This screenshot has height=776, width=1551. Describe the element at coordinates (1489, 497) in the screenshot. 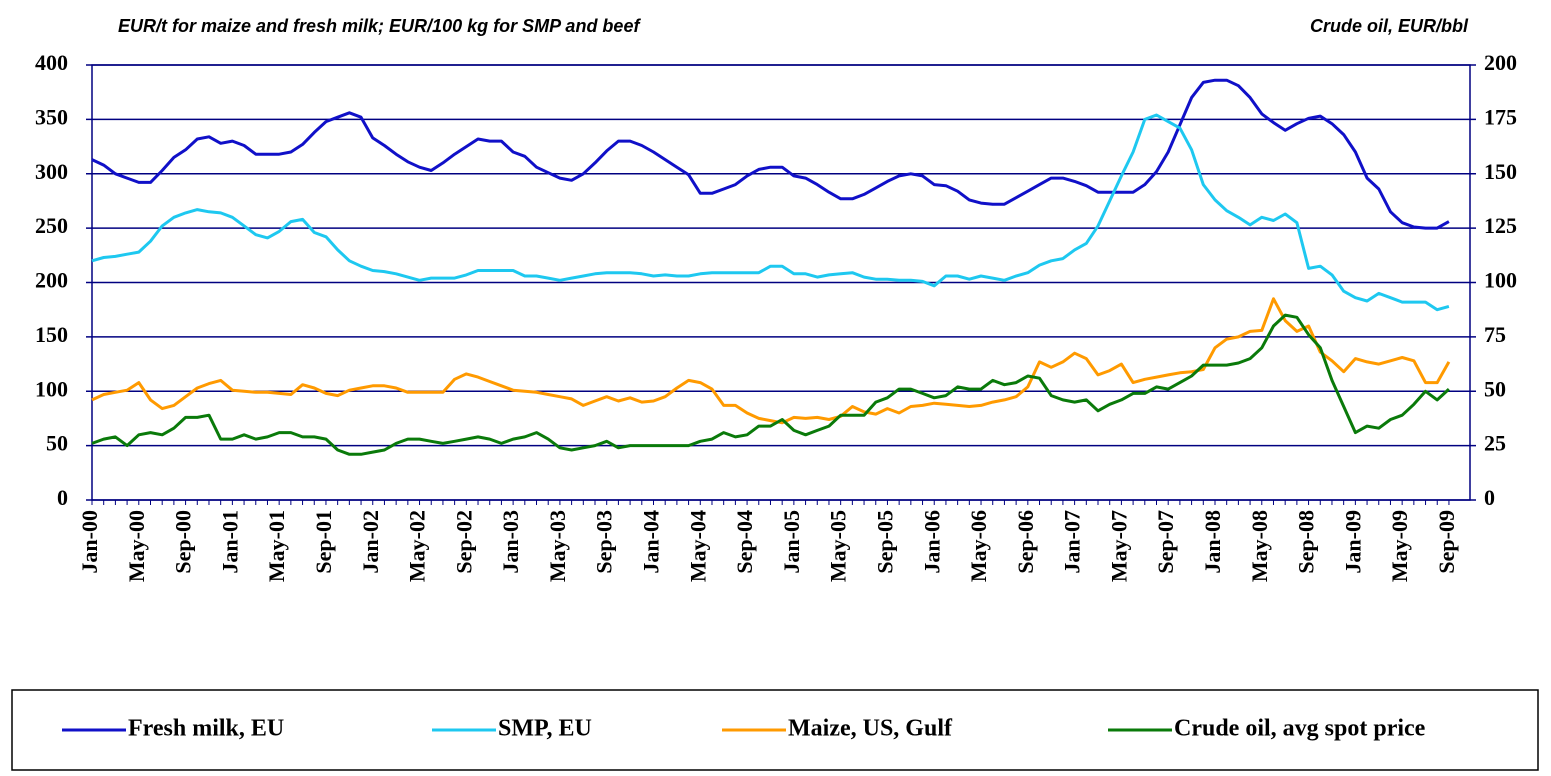

I see `y2-tick-label: 0` at that location.